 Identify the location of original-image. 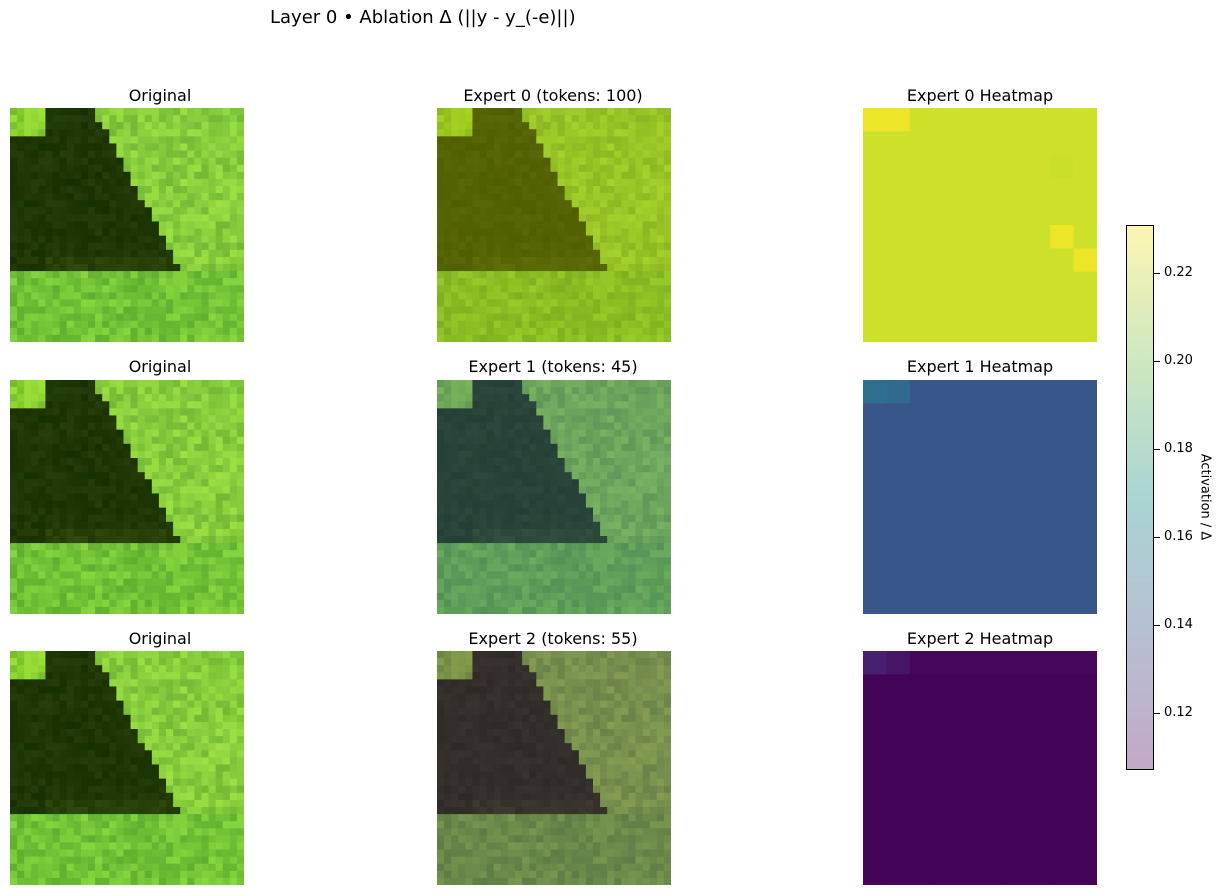
(127, 497).